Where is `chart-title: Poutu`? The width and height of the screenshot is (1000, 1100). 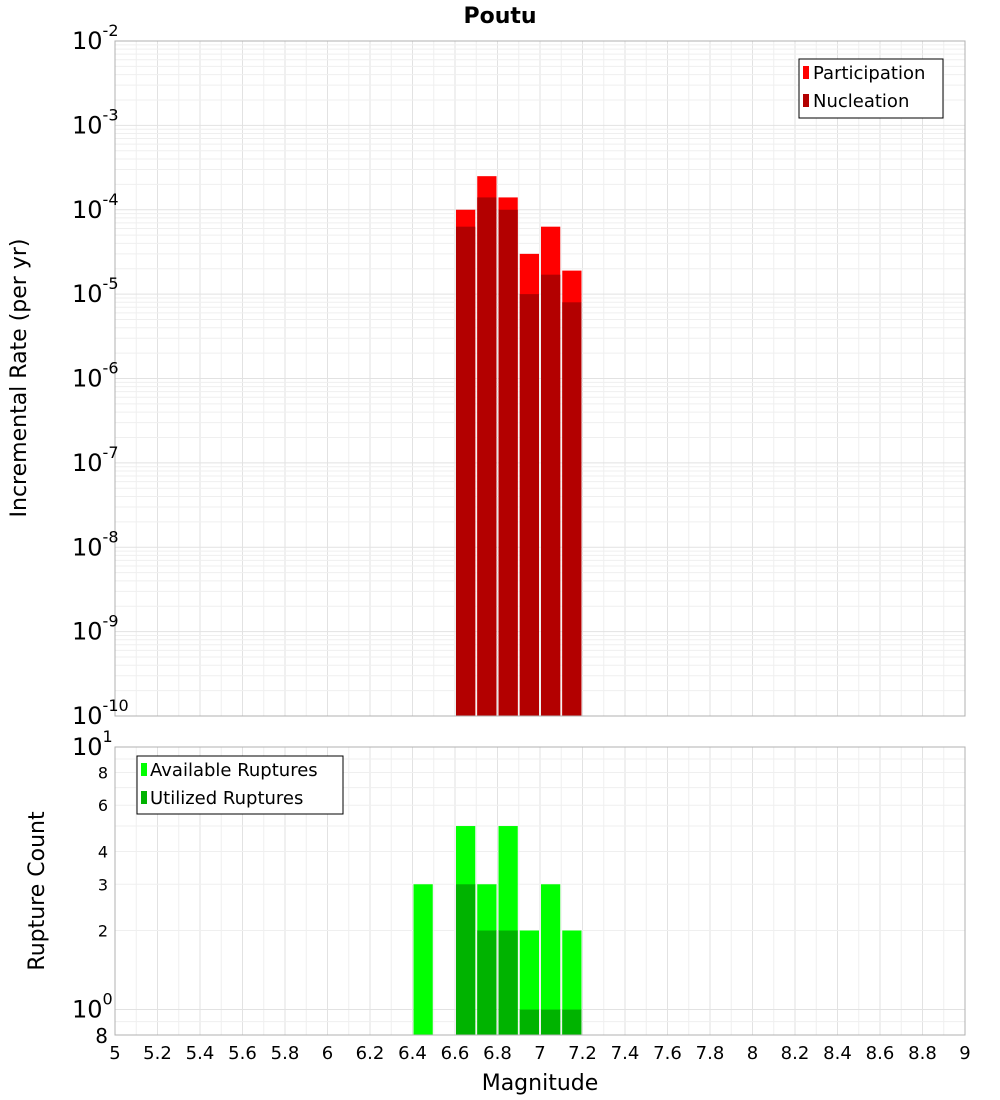 chart-title: Poutu is located at coordinates (499, 16).